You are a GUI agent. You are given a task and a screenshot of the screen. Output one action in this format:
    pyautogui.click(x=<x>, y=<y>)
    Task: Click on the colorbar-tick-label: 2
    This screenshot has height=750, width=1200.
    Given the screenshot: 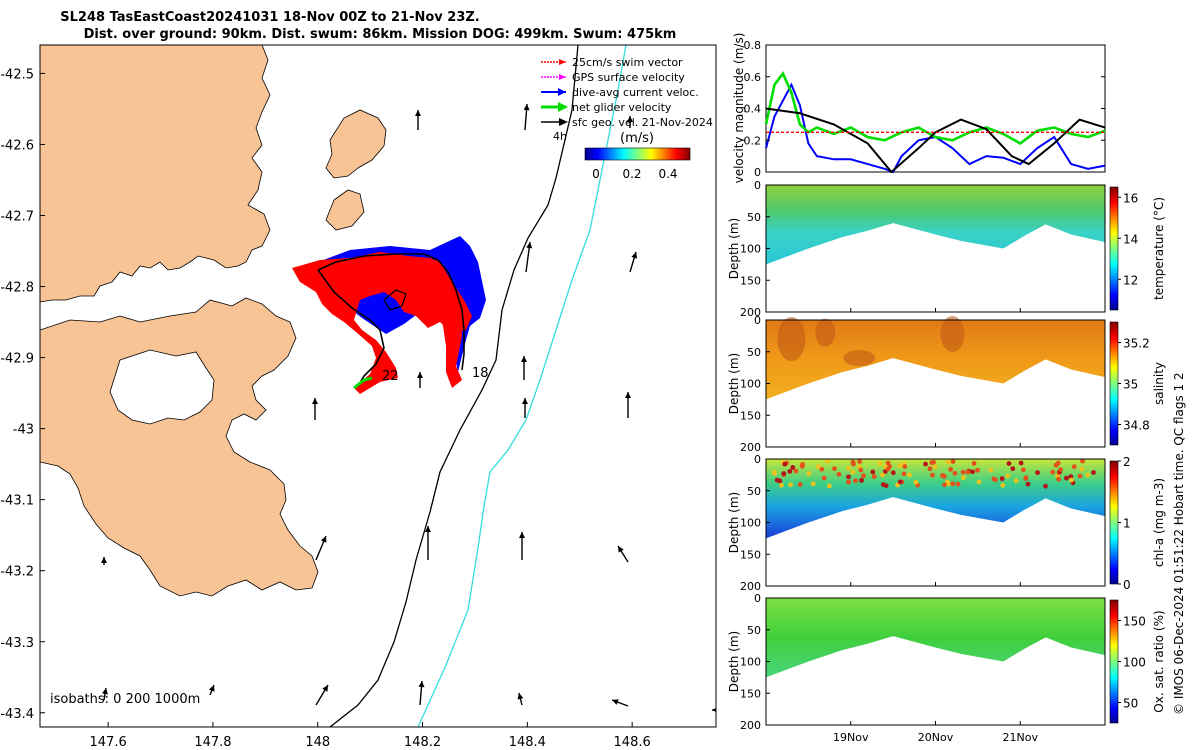 What is the action you would take?
    pyautogui.click(x=1127, y=462)
    